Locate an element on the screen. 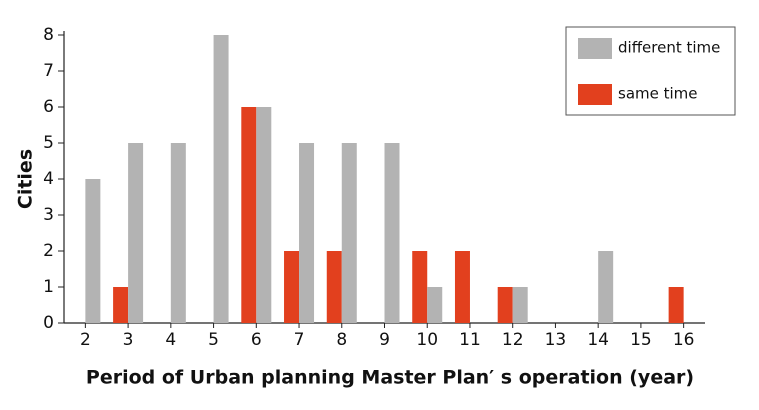  y-axis-title: Cities is located at coordinates (26, 179).